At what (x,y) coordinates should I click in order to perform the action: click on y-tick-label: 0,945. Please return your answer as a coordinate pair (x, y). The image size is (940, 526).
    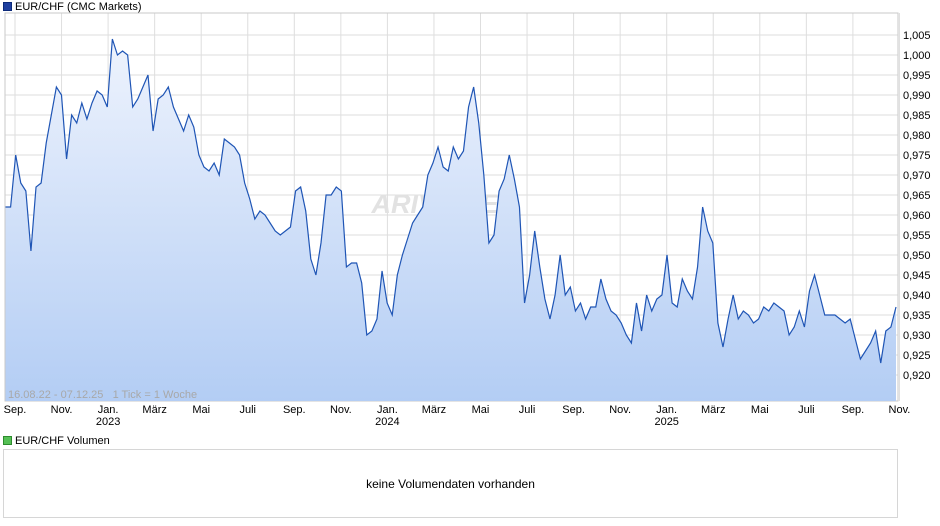
    Looking at the image, I should click on (917, 276).